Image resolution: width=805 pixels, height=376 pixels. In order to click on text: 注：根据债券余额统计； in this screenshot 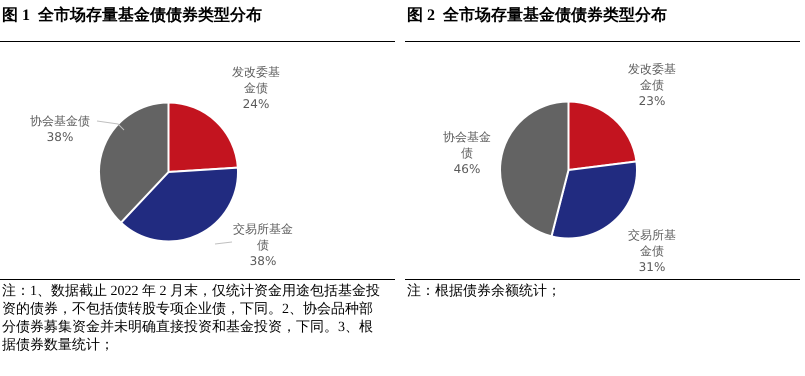, I will do `click(484, 292)`.